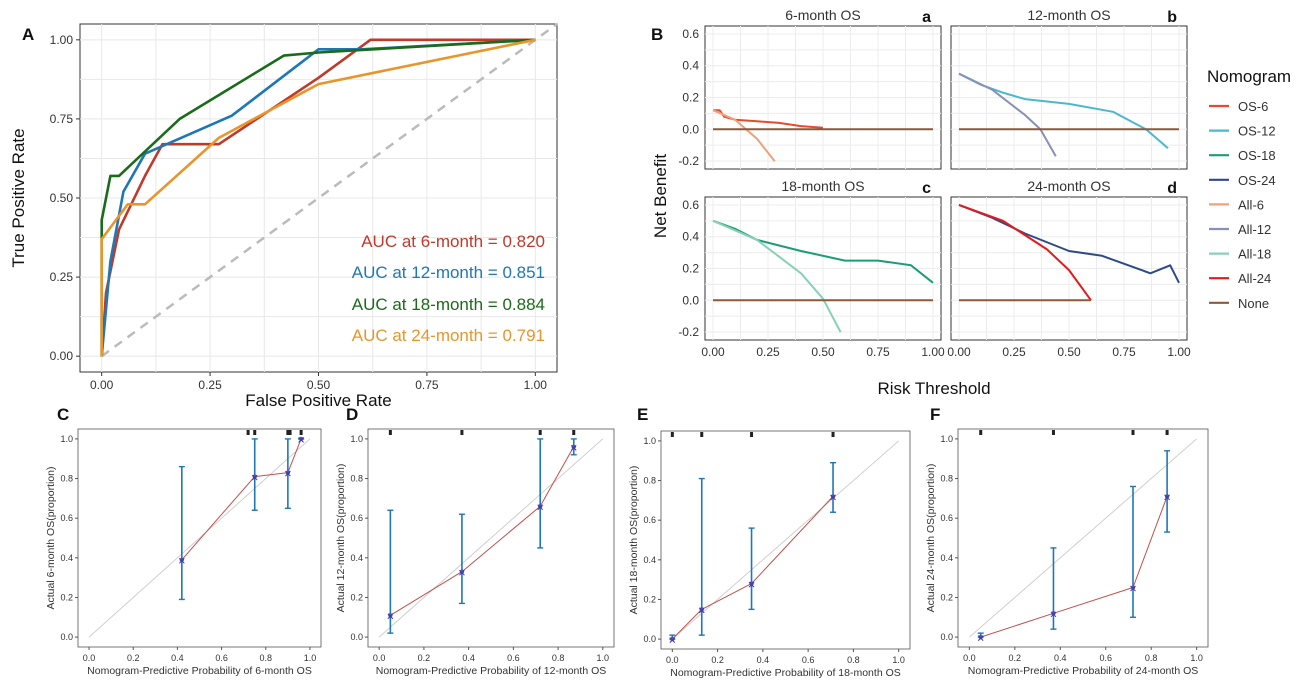  What do you see at coordinates (352, 414) in the screenshot?
I see `panel-label-d: D` at bounding box center [352, 414].